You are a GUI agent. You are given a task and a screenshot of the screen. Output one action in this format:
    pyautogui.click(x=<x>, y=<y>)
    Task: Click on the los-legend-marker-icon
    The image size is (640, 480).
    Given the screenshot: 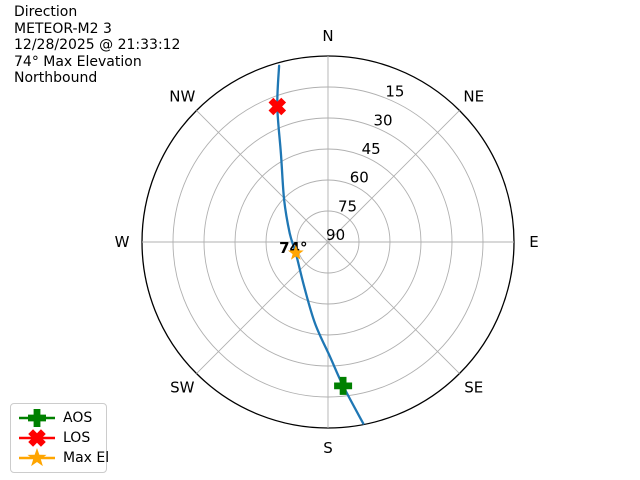 What is the action you would take?
    pyautogui.click(x=37, y=438)
    